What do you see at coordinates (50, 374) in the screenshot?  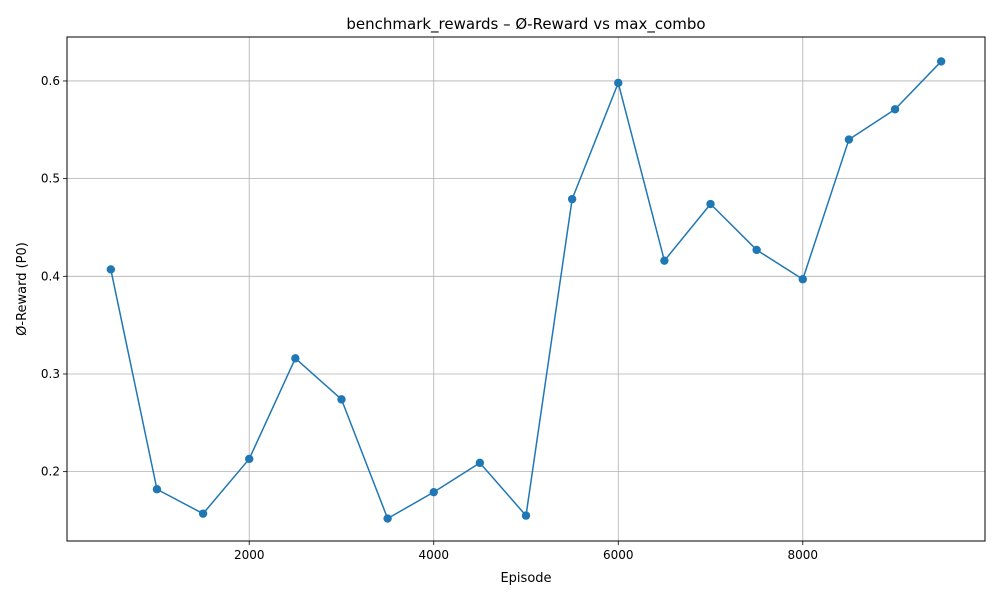 I see `y-tick-label: 0.3` at bounding box center [50, 374].